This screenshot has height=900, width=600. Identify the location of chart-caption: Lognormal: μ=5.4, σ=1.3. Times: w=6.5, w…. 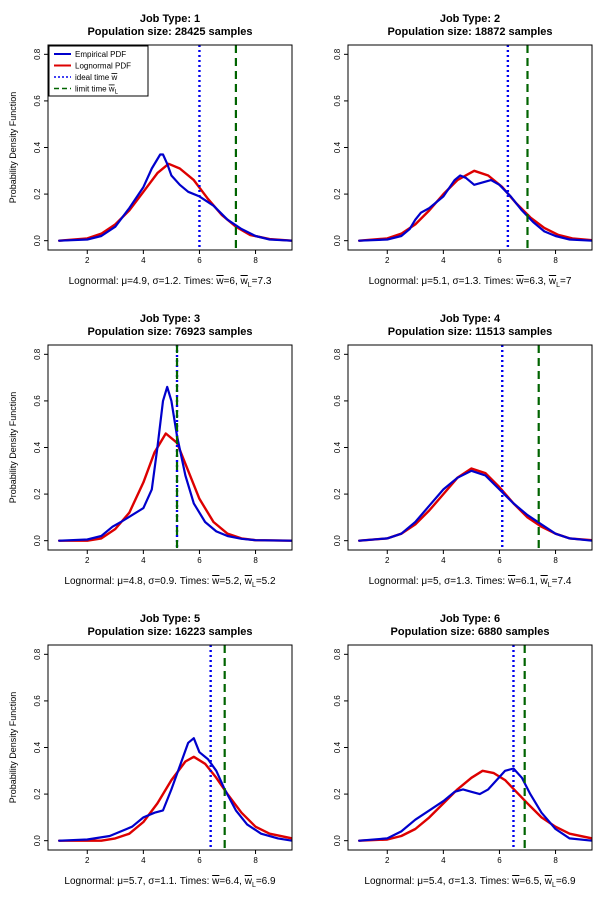
(470, 882).